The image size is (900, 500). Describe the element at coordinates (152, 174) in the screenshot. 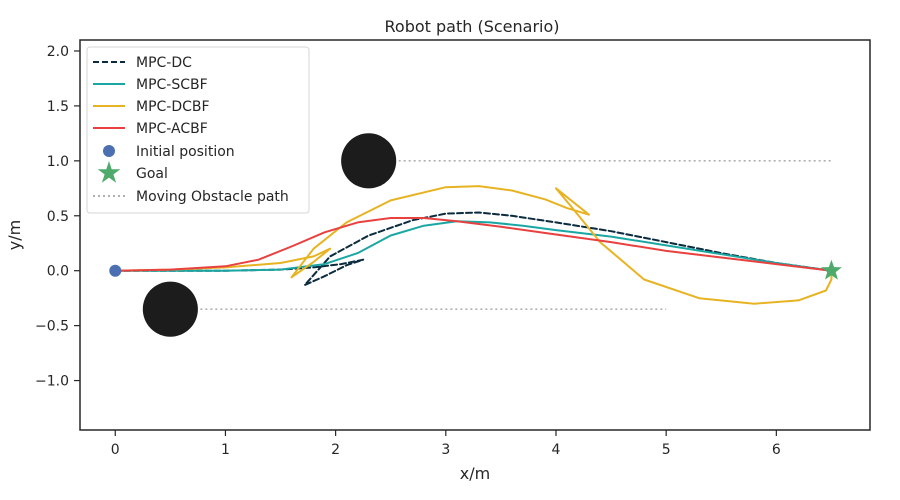

I see `legend-label-goal: Goal` at that location.